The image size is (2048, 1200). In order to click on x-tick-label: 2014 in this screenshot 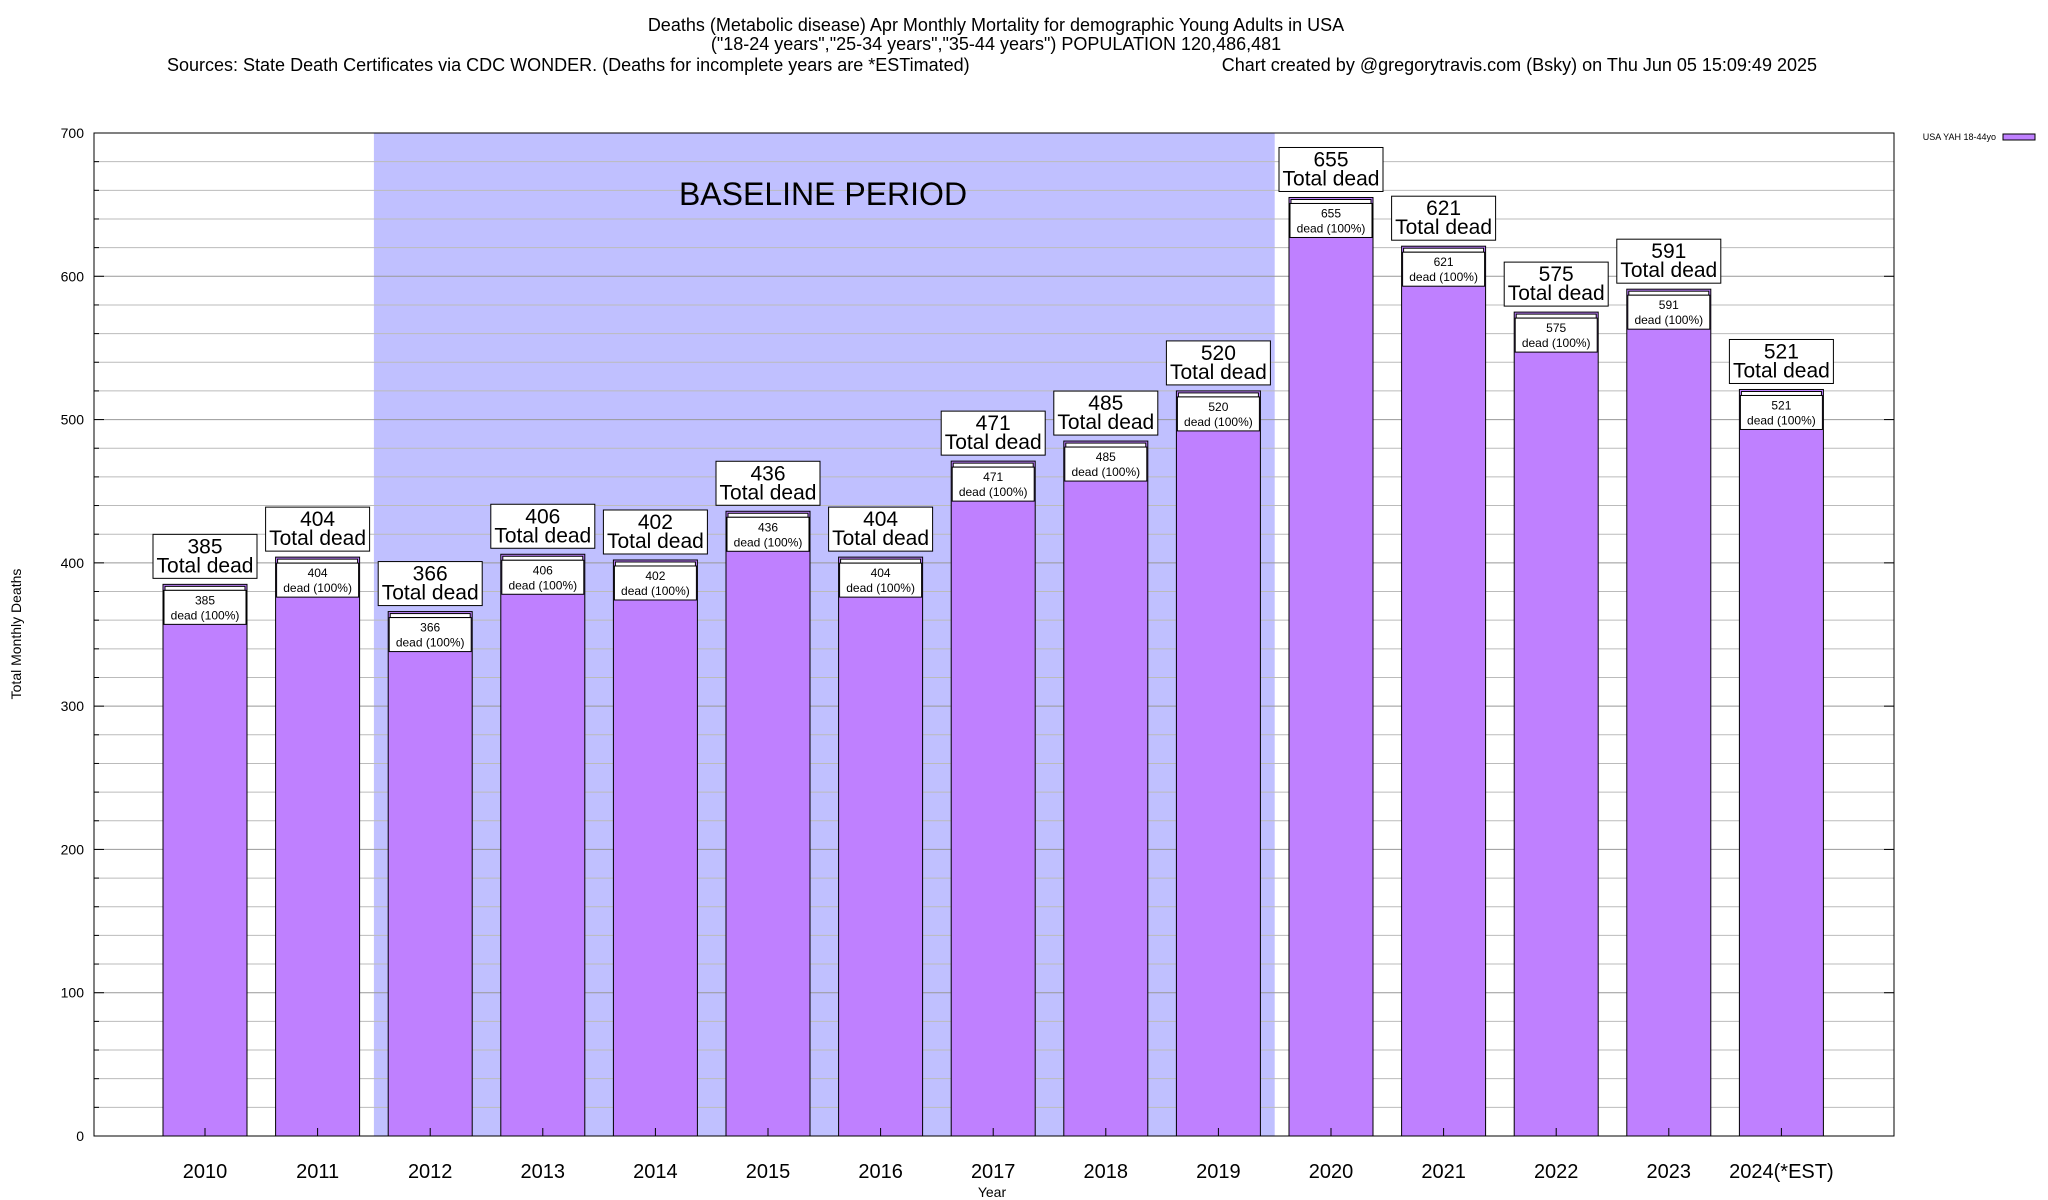, I will do `click(655, 1172)`.